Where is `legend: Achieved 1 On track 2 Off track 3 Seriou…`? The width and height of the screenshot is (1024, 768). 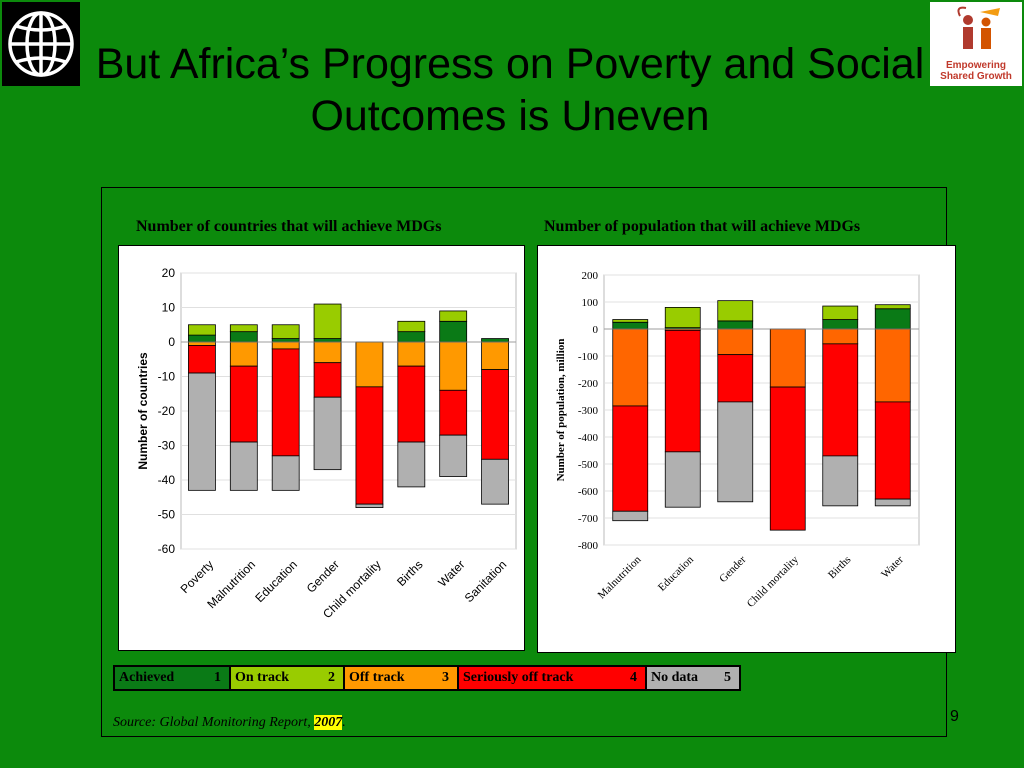 legend: Achieved 1 On track 2 Off track 3 Seriou… is located at coordinates (427, 678).